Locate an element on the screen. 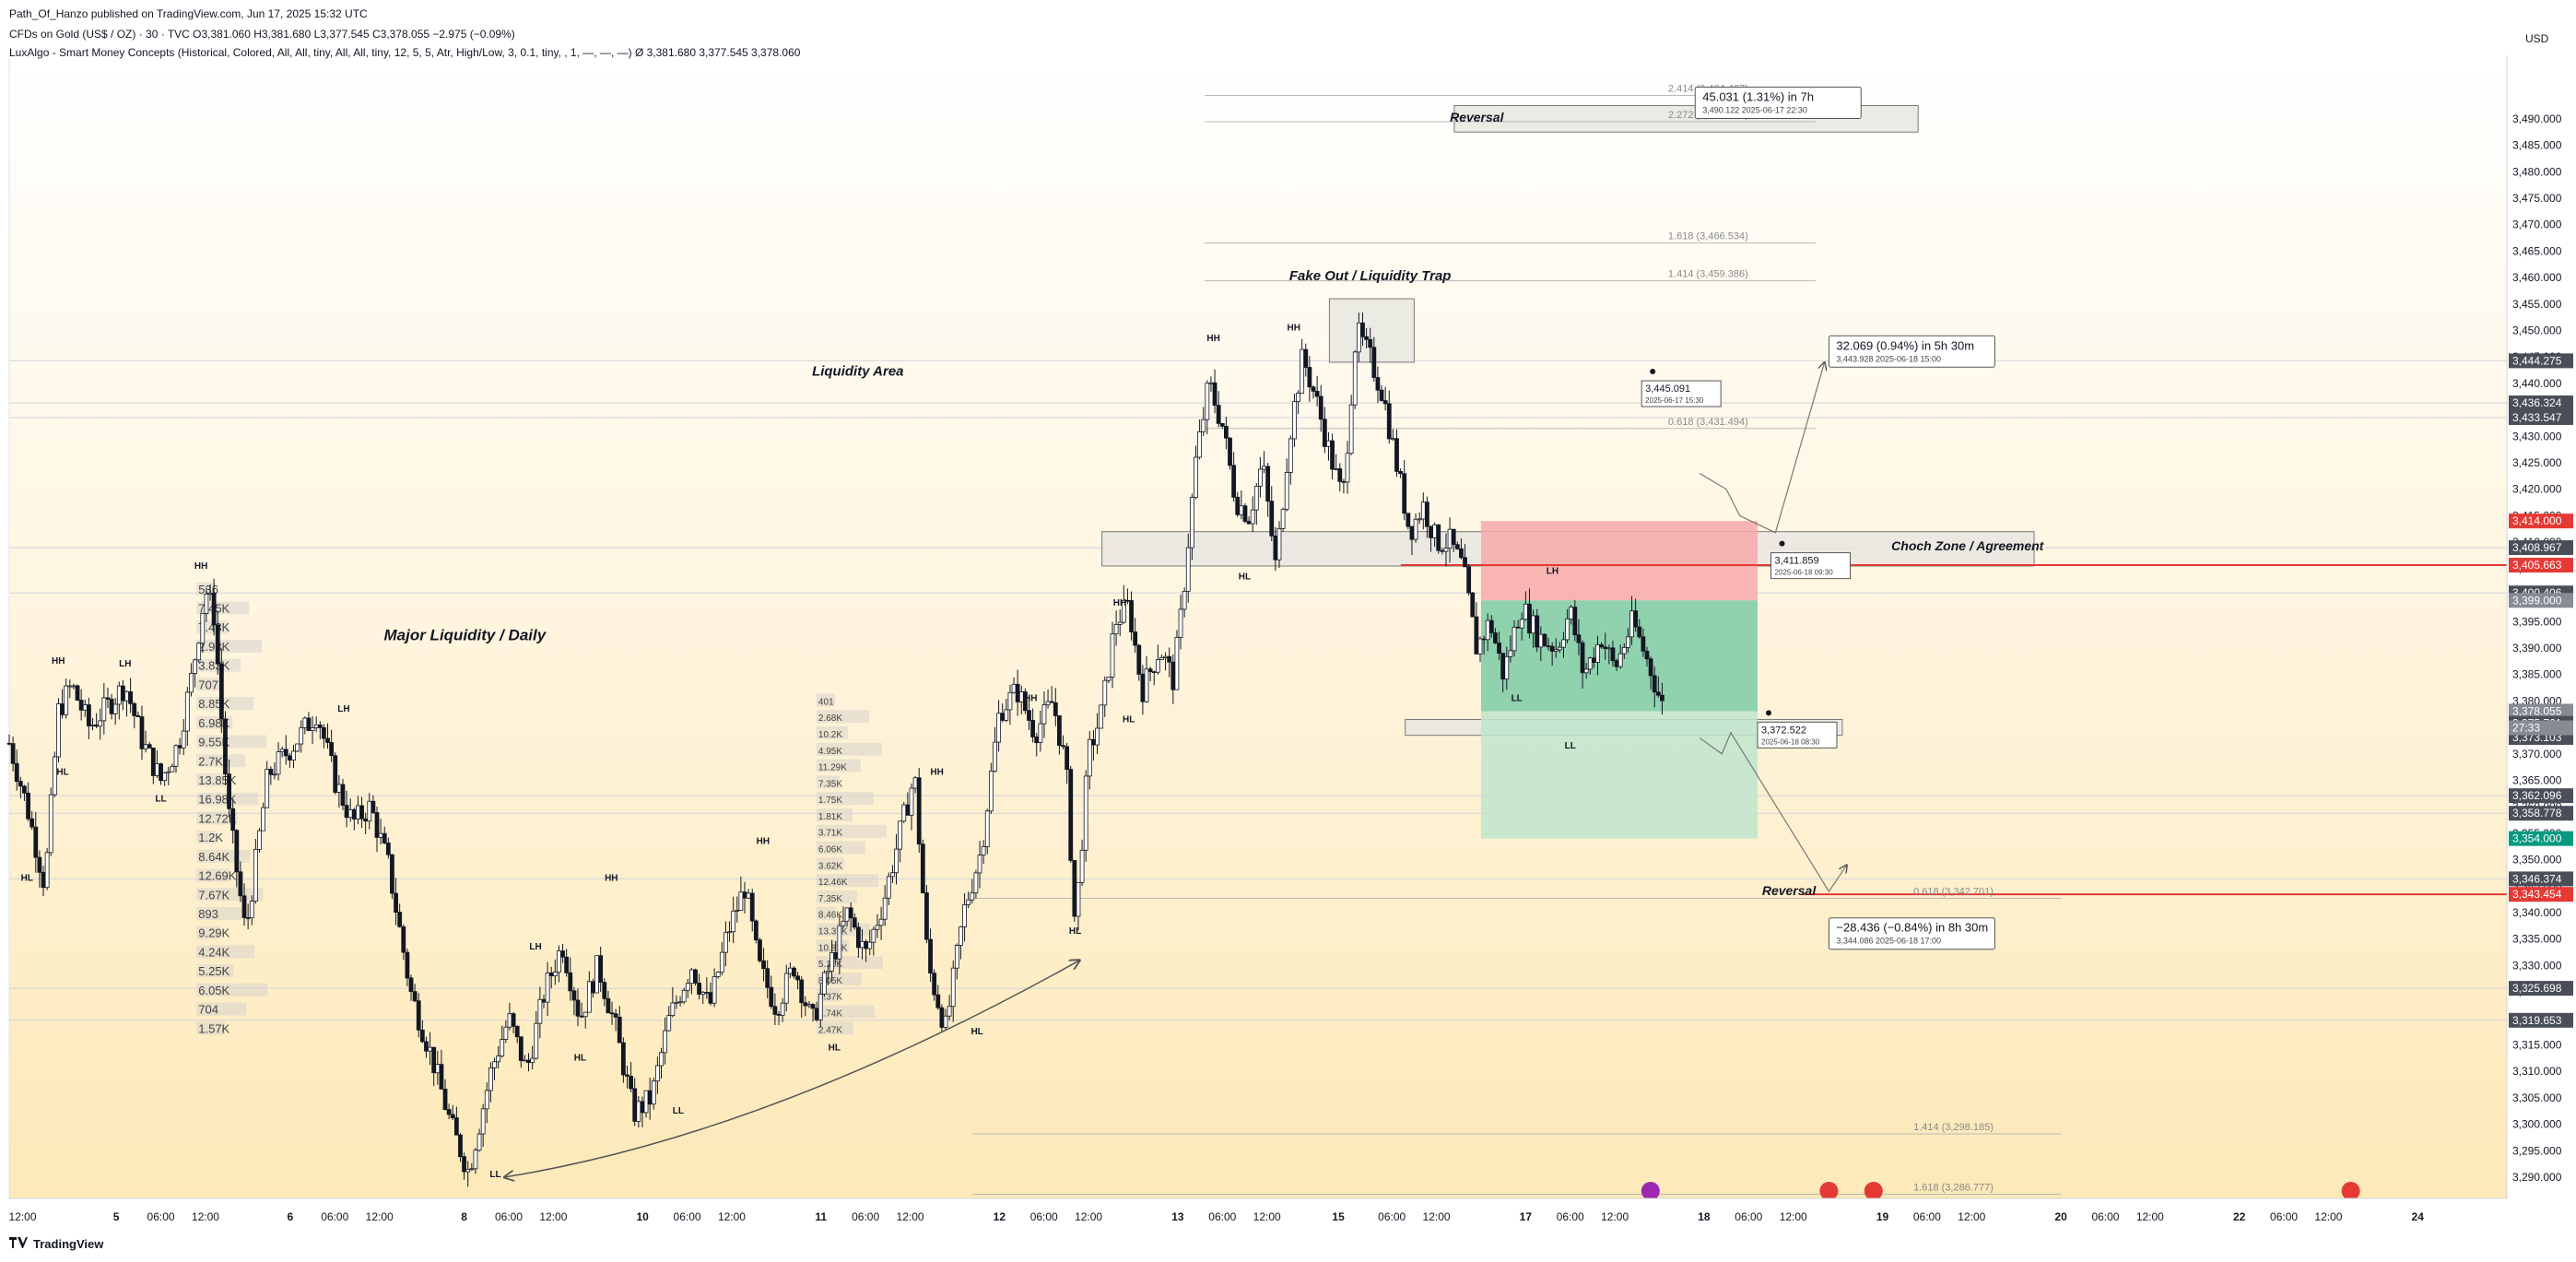  annotation-text: Reversal is located at coordinates (1789, 890).